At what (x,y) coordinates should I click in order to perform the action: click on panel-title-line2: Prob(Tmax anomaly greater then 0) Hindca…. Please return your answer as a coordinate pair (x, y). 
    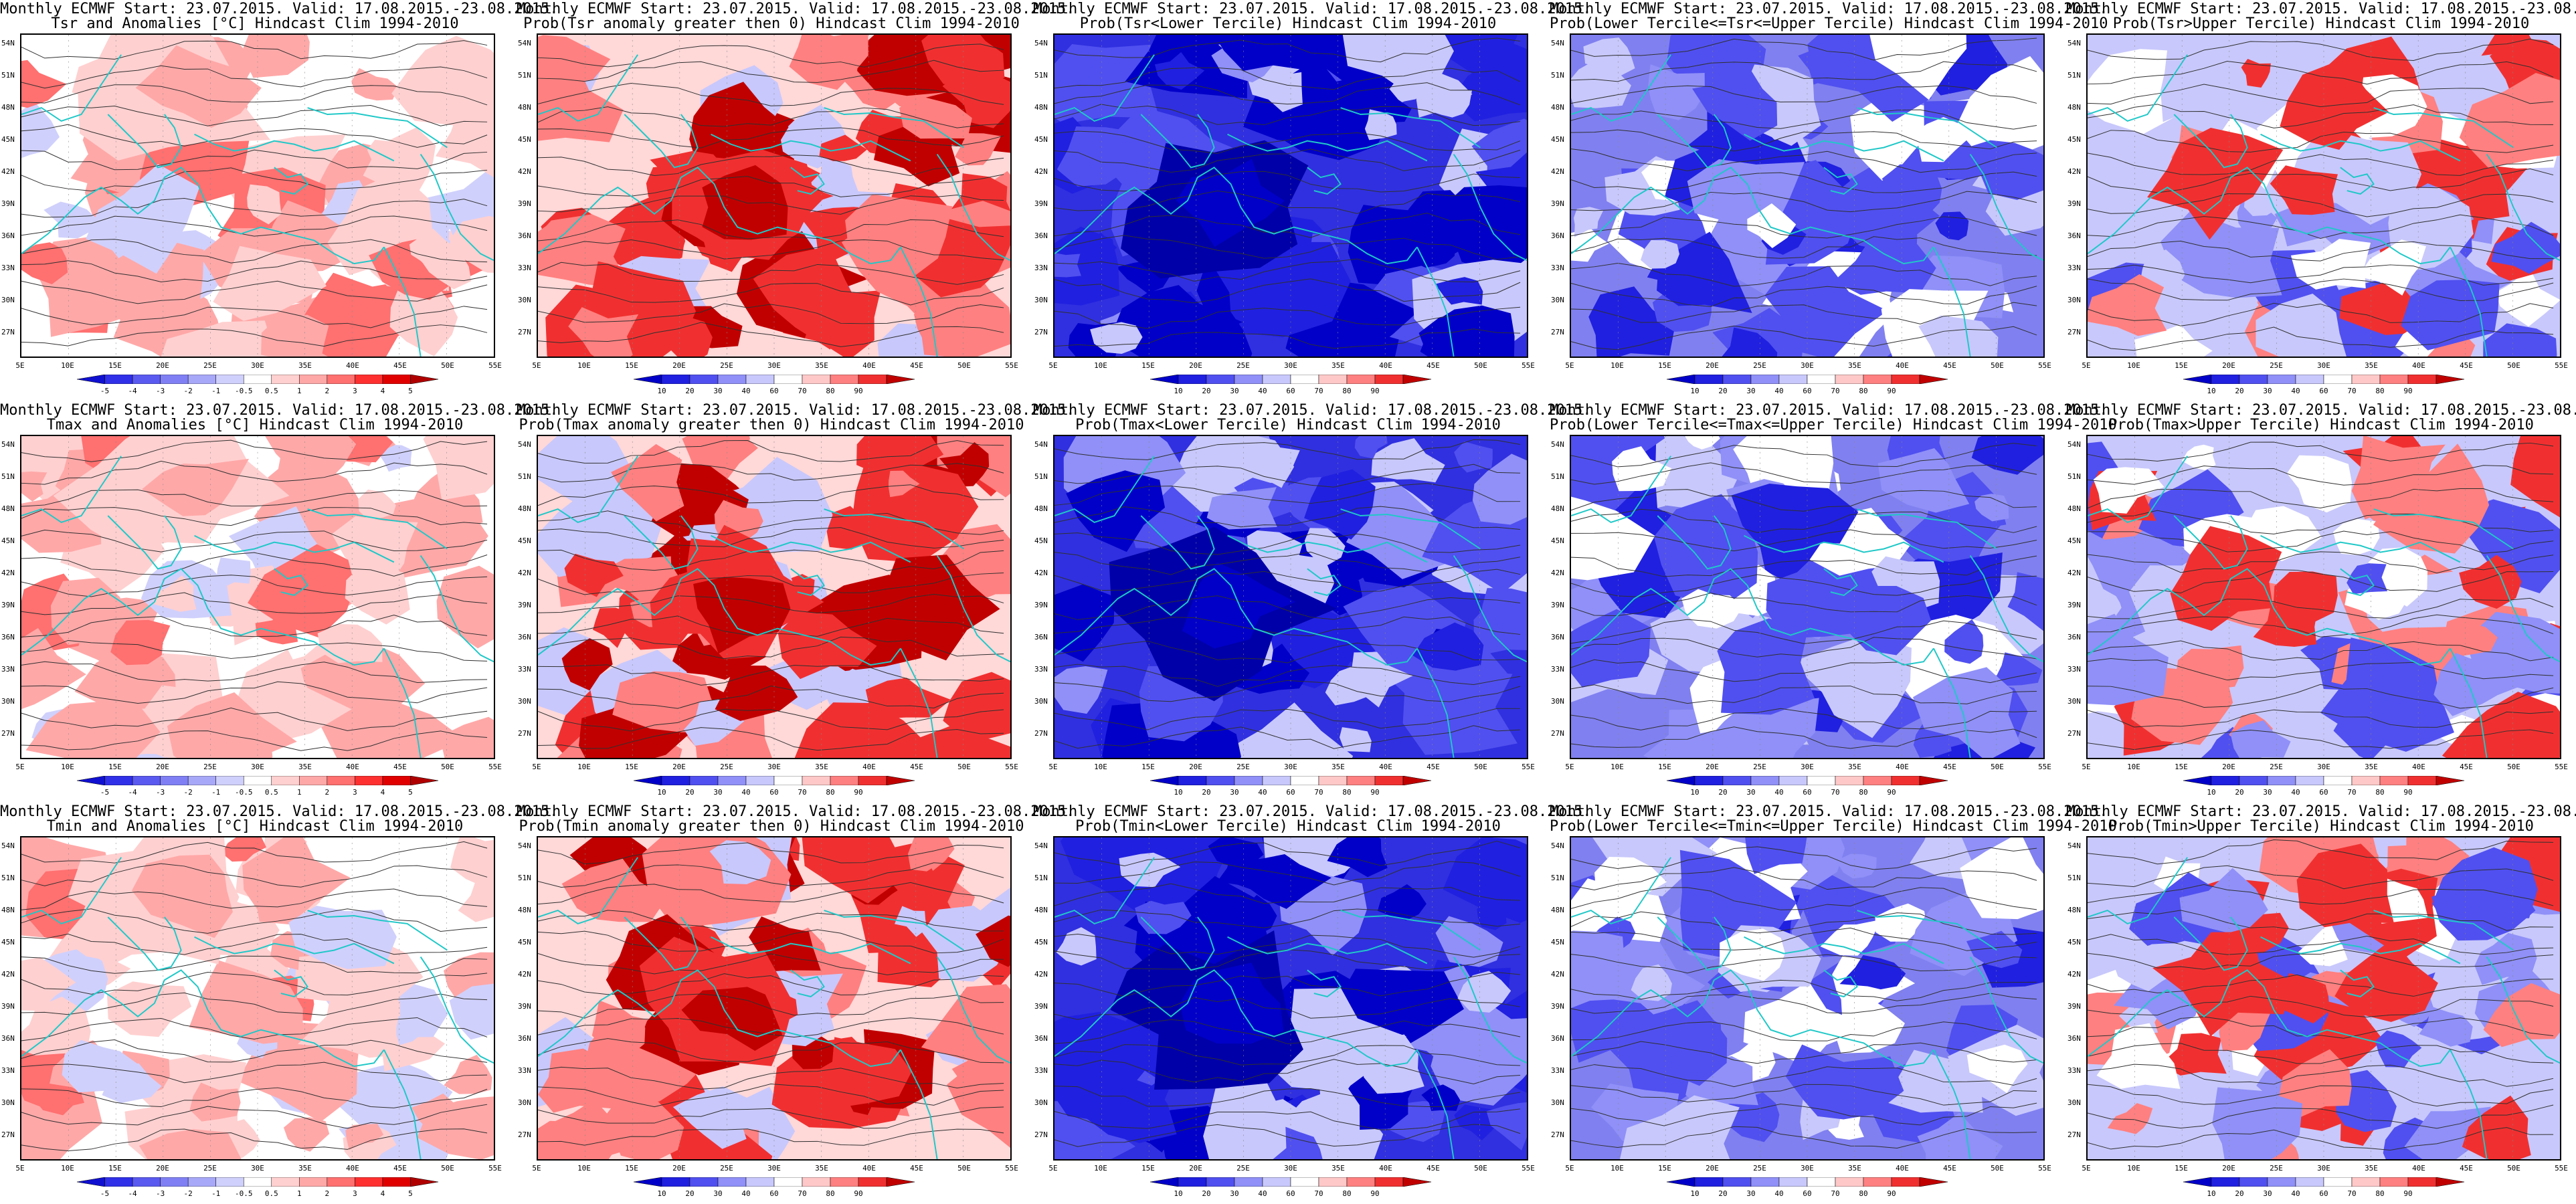
    Looking at the image, I should click on (772, 425).